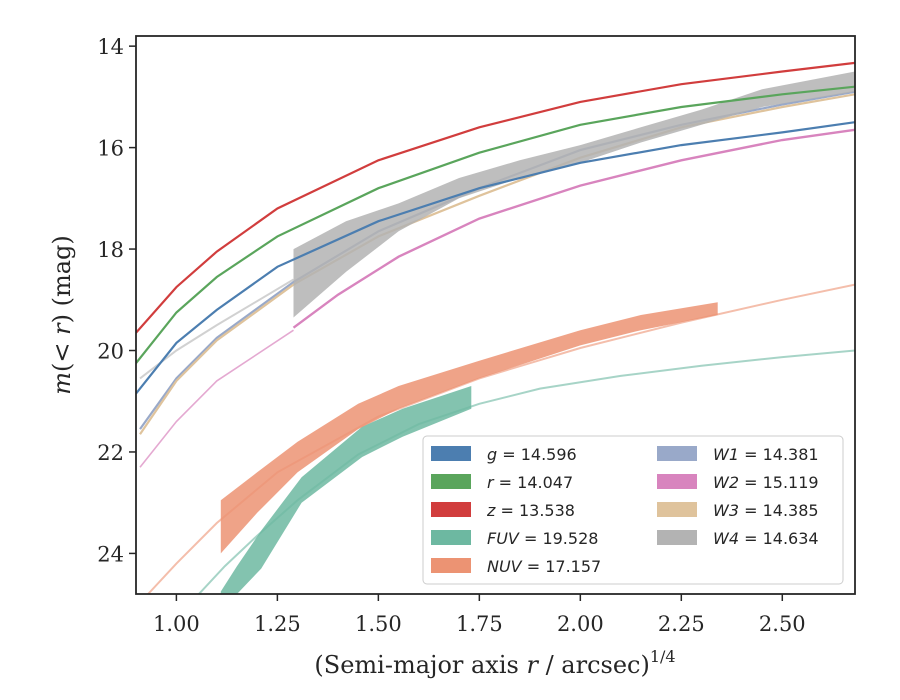 Image resolution: width=900 pixels, height=700 pixels. I want to click on legend-swatch-fuv, so click(451, 537).